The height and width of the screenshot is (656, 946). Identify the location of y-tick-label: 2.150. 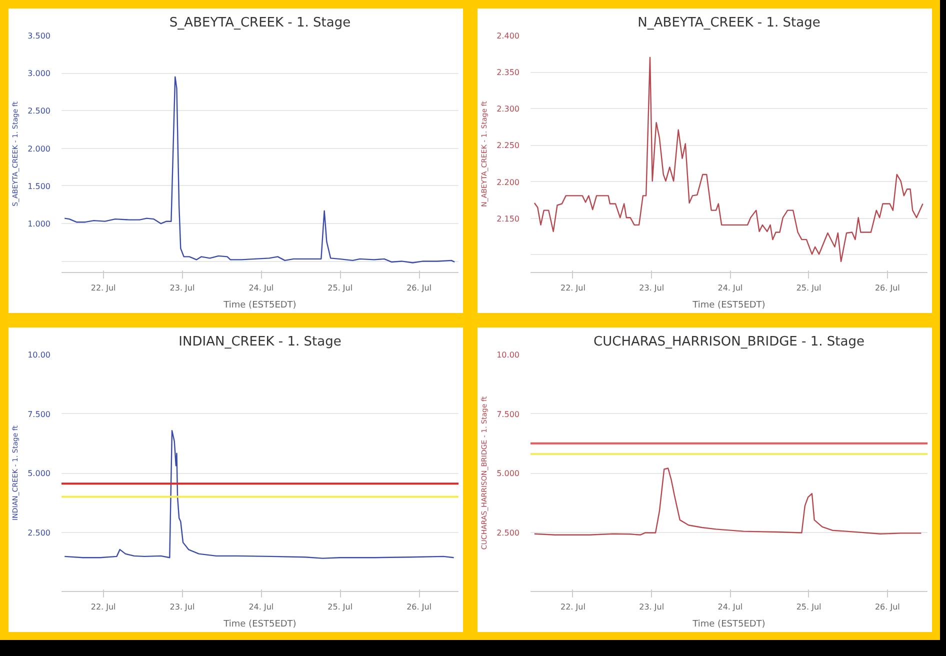
(508, 219).